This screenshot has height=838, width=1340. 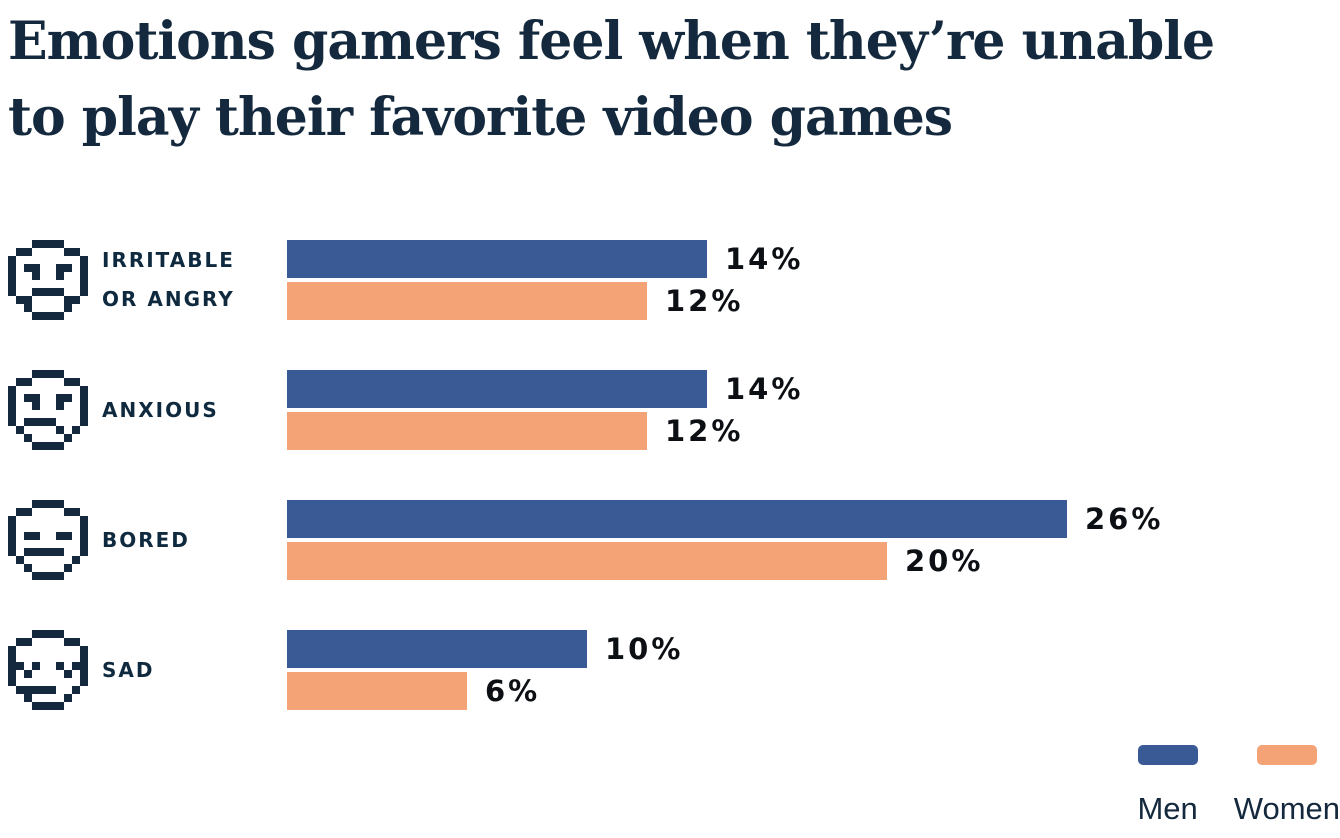 I want to click on men-value-label: 26%, so click(x=1124, y=519).